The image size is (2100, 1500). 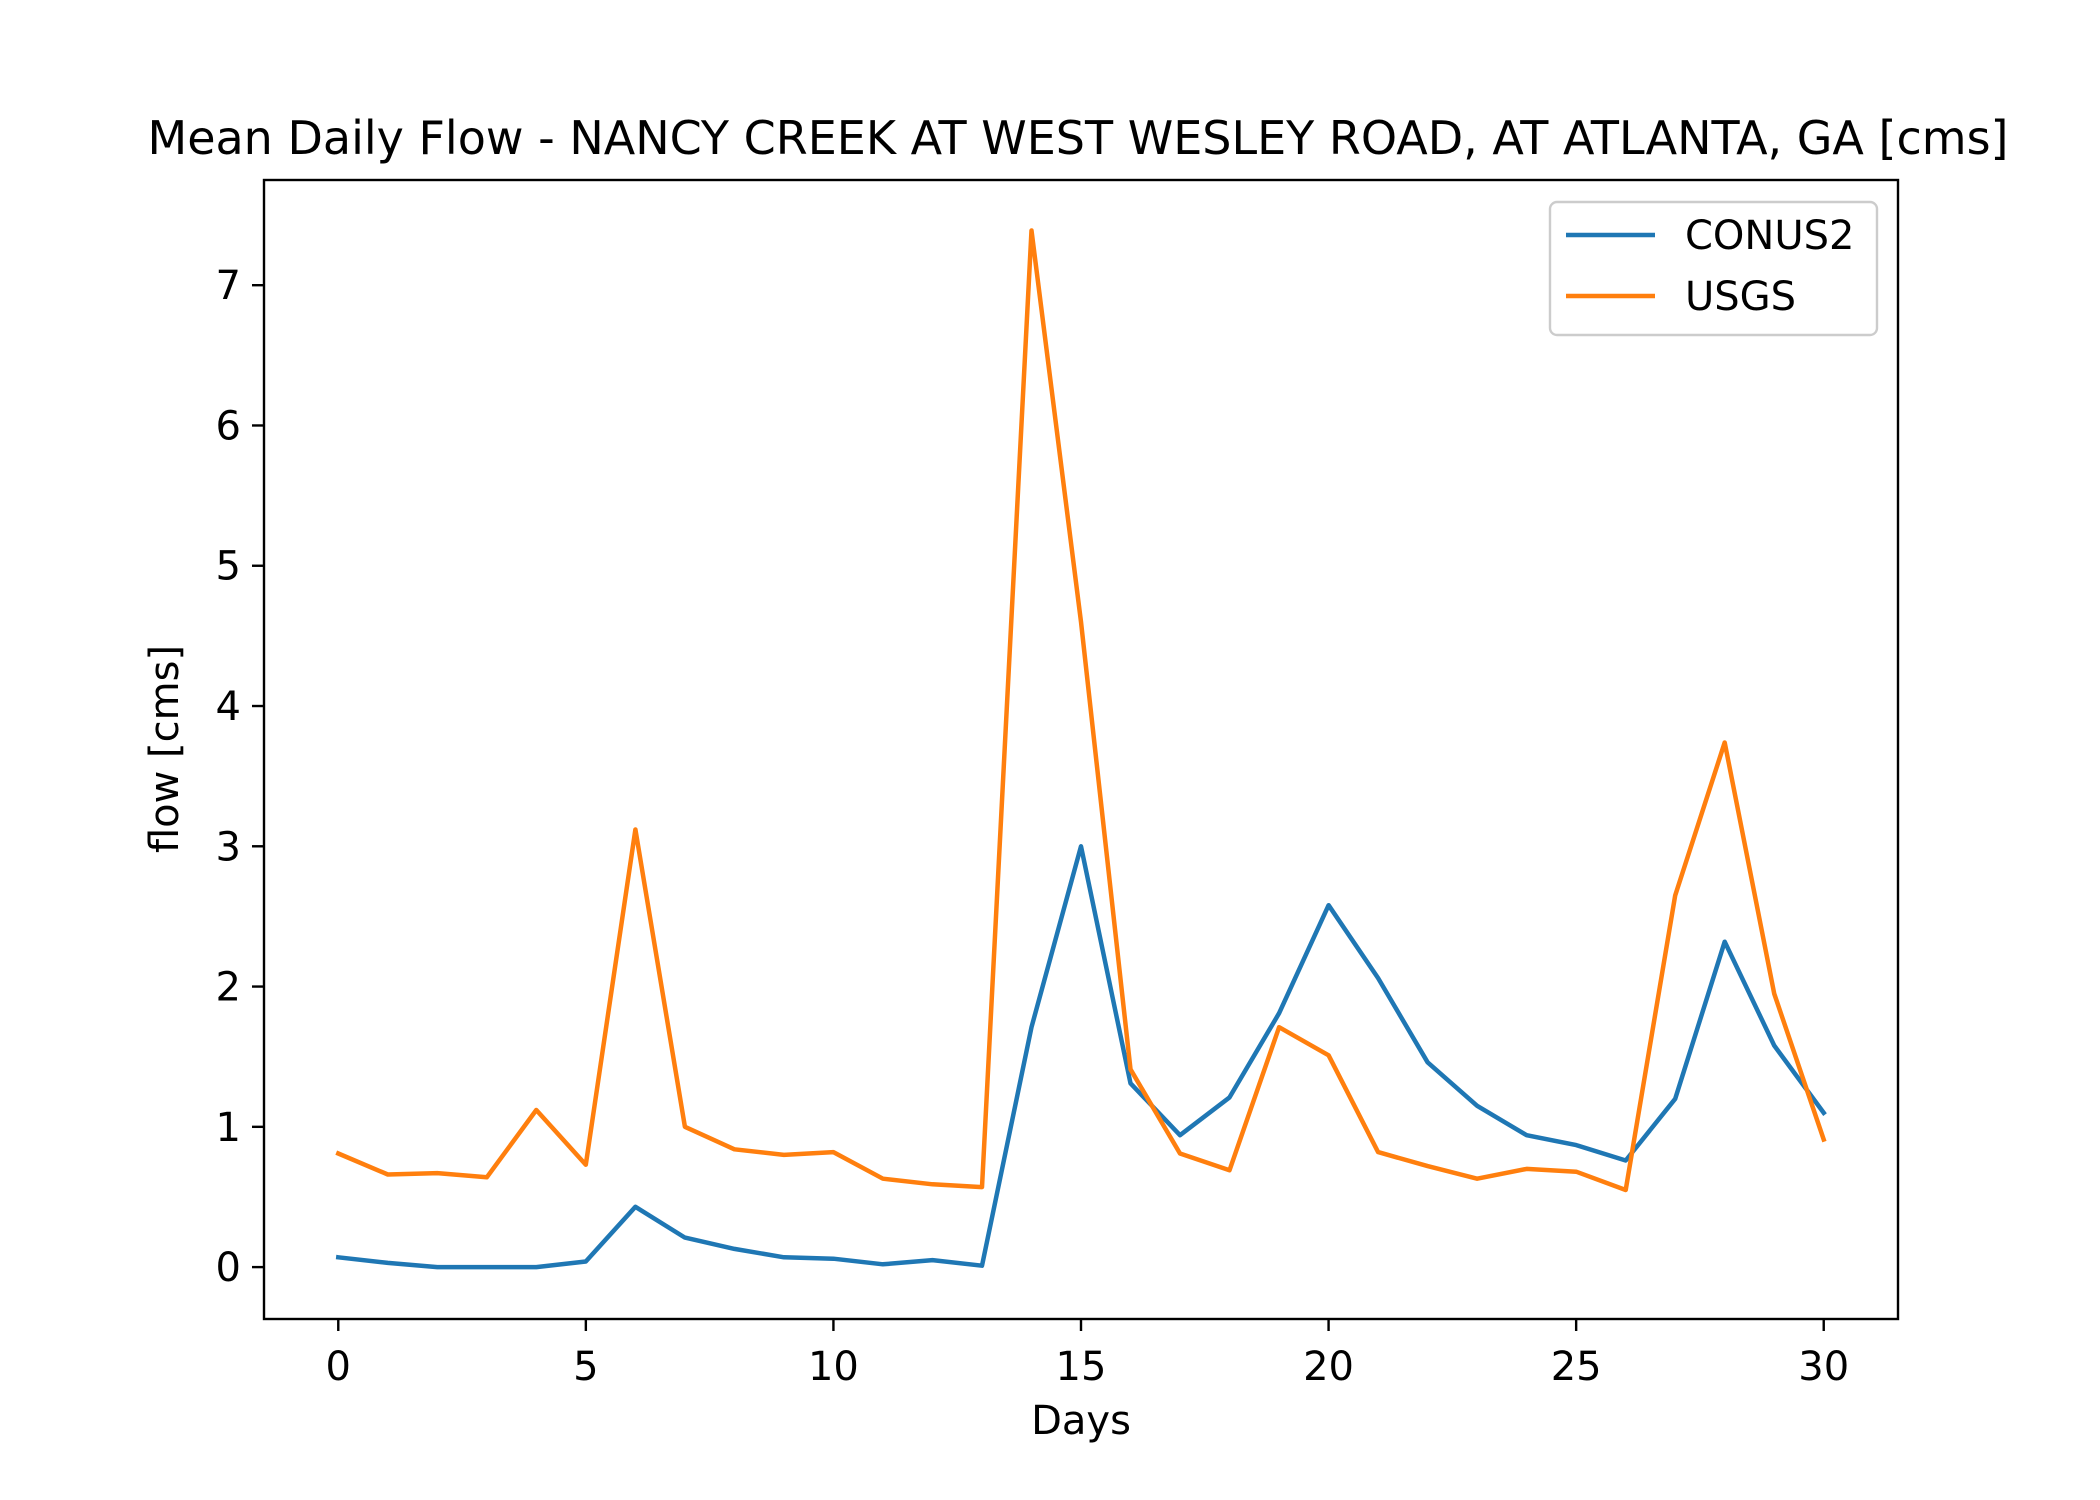 I want to click on y-tick-label: 7, so click(x=228, y=286).